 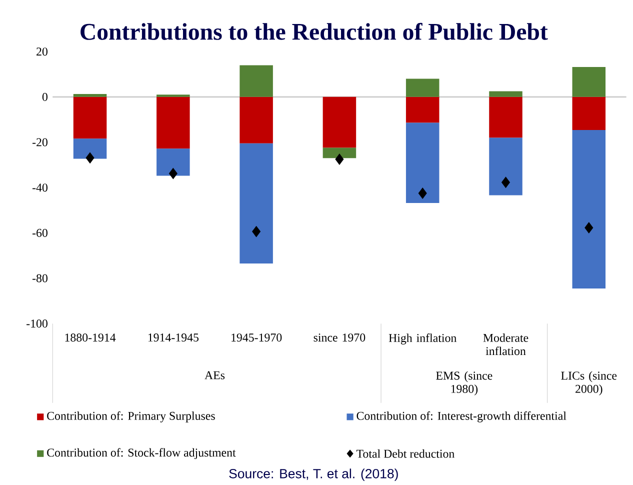 I want to click on y-tick-label: 20, so click(x=42, y=51).